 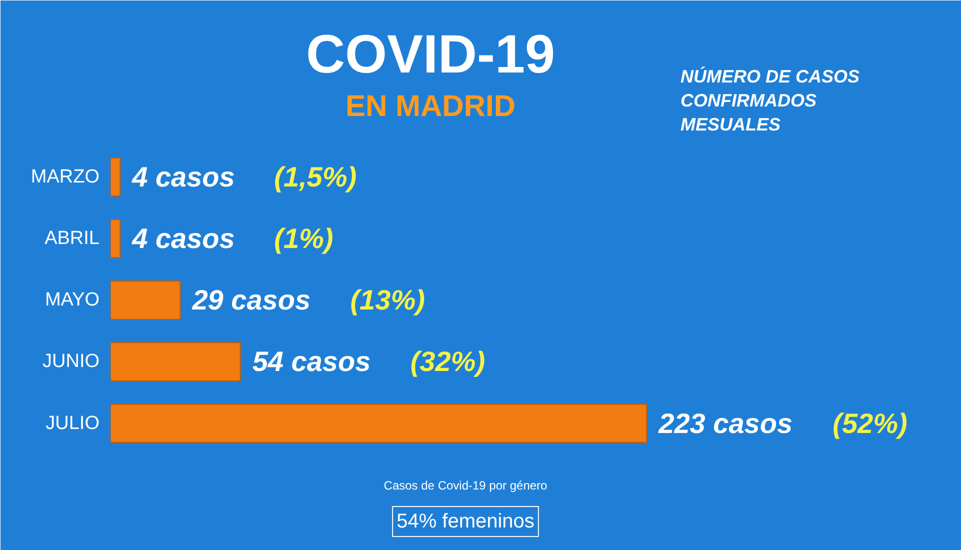 What do you see at coordinates (65, 177) in the screenshot?
I see `y-tick-label: MARZO` at bounding box center [65, 177].